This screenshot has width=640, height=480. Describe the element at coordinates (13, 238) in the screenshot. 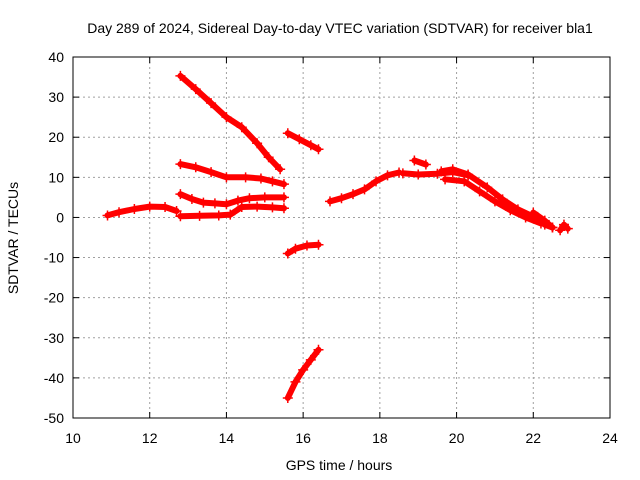

I see `y-axis-label: SDTVAR / TECUs` at that location.